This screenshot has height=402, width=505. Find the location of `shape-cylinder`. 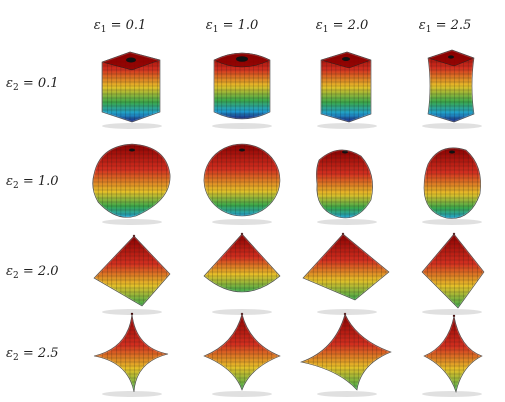

shape-cylinder is located at coordinates (240, 86).